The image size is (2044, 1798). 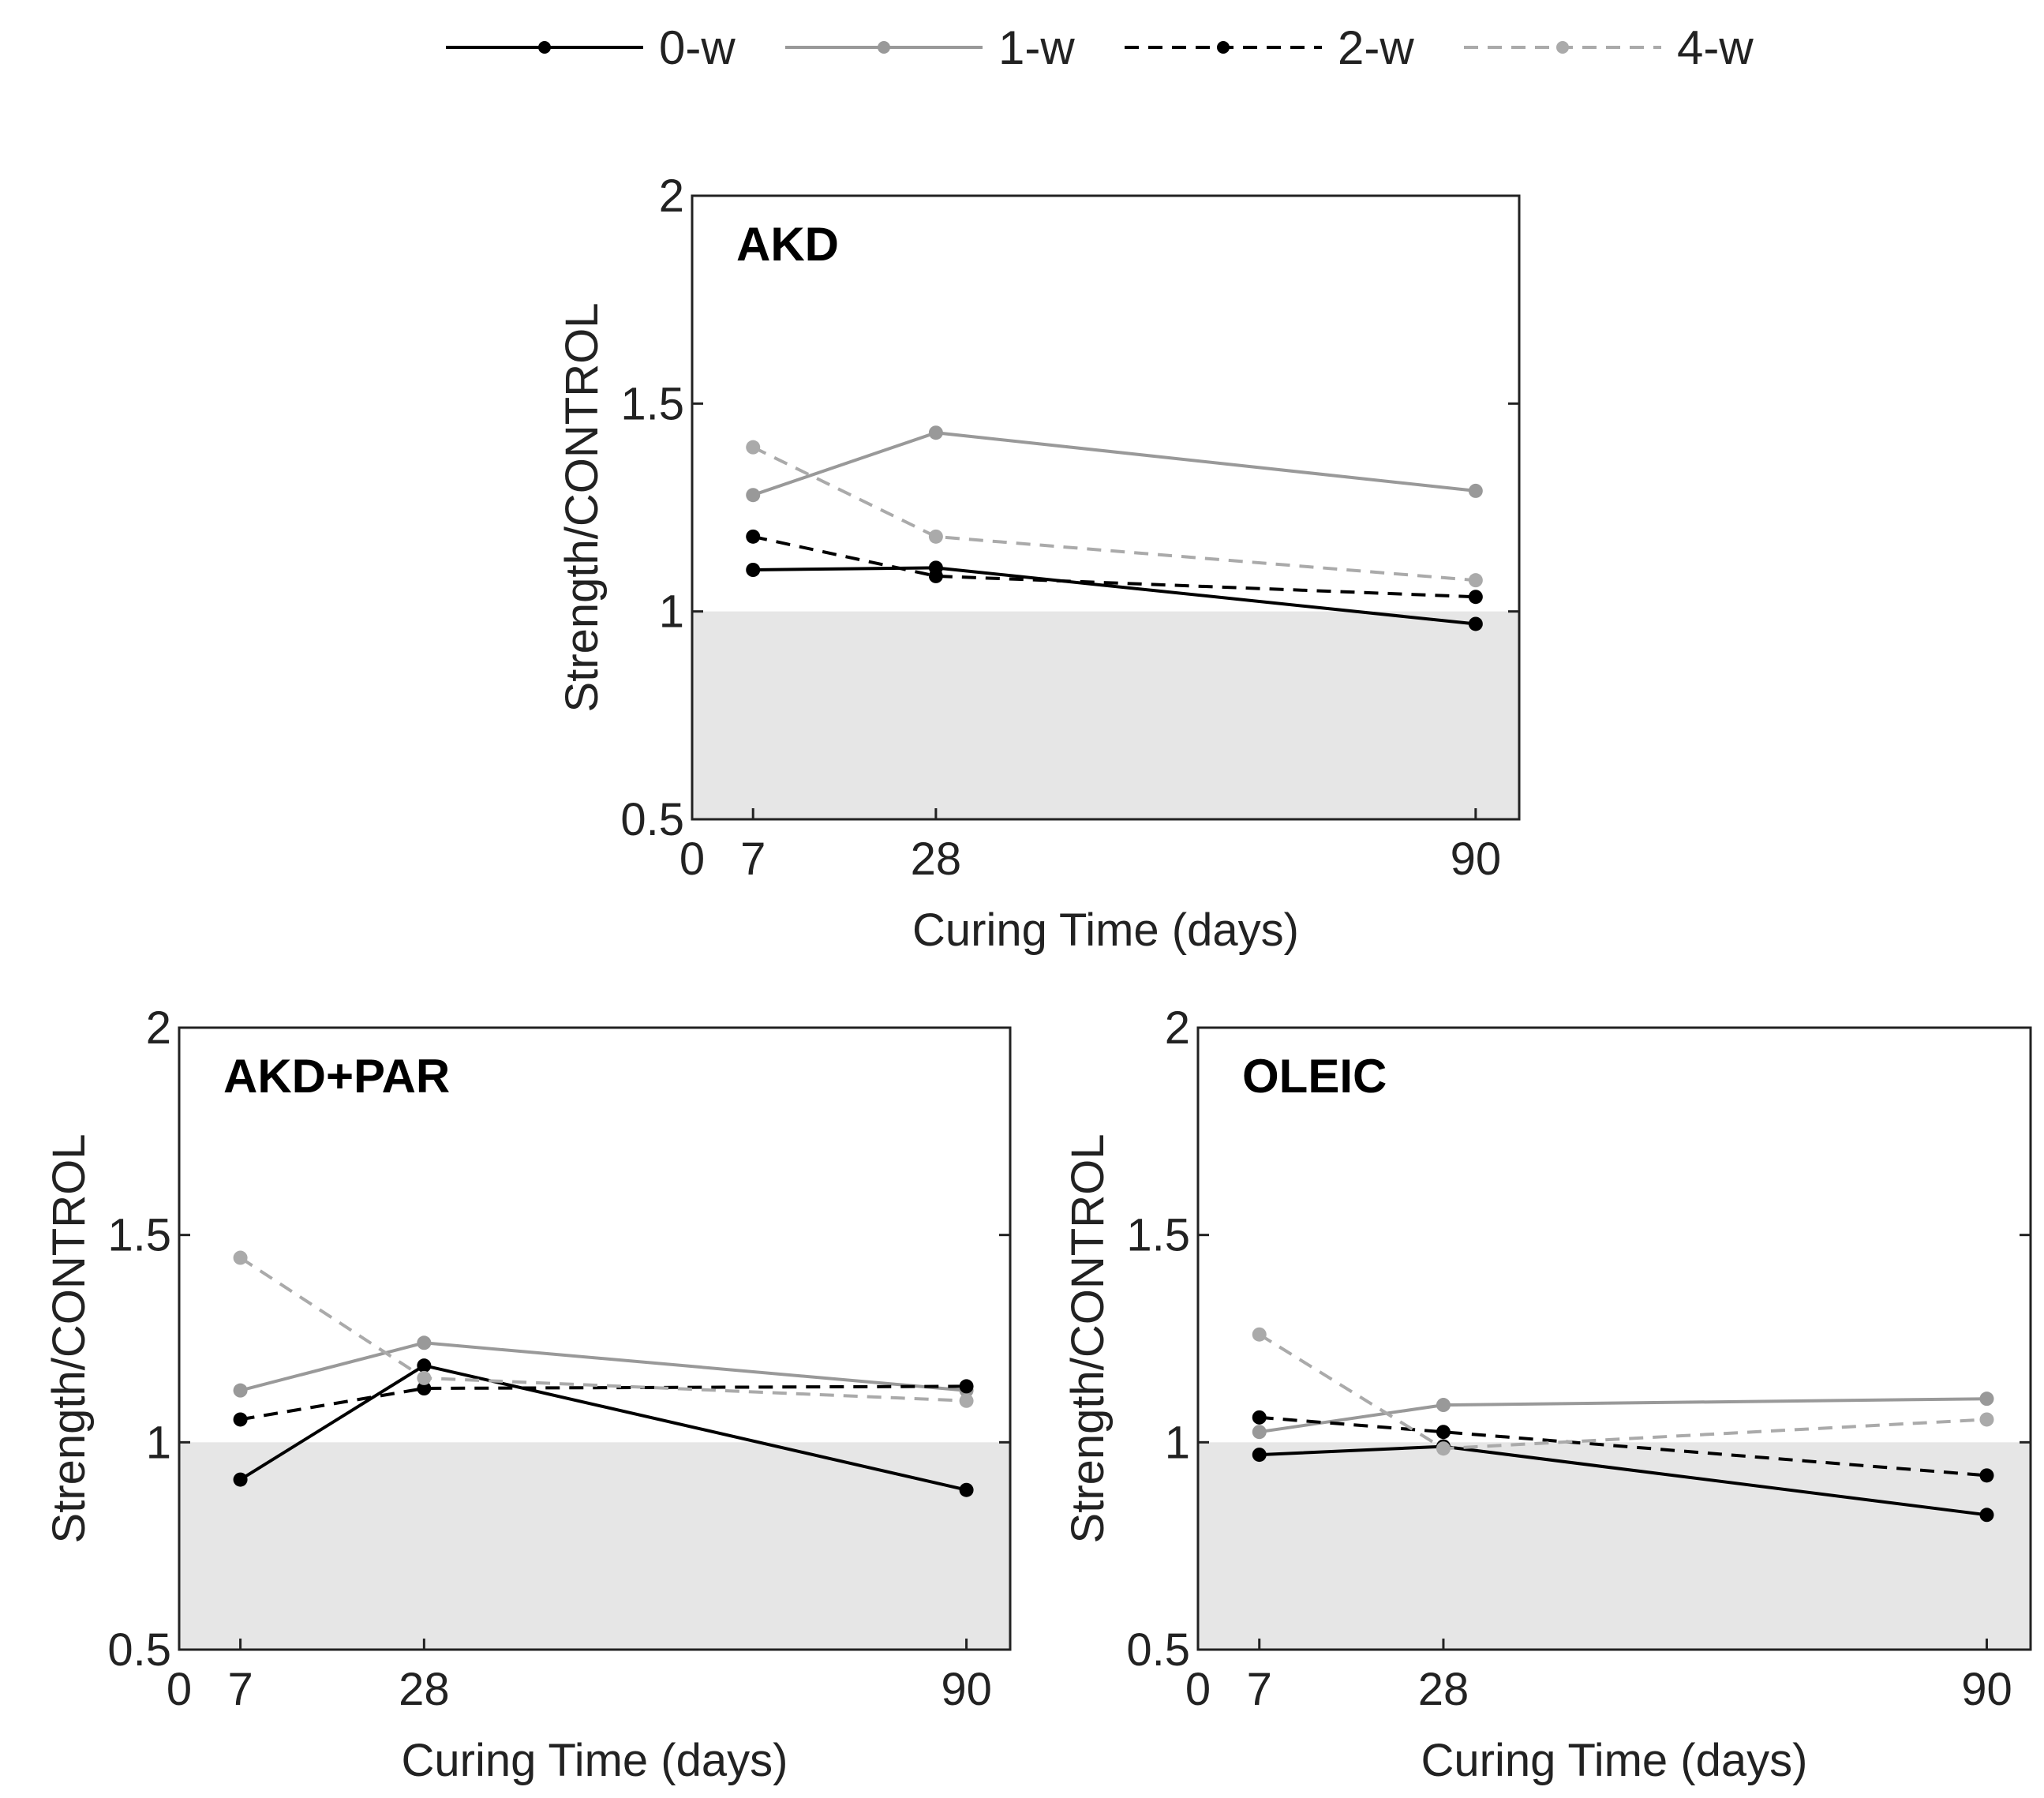 What do you see at coordinates (591, 47) in the screenshot?
I see `legend-item-0-w: 0-w` at bounding box center [591, 47].